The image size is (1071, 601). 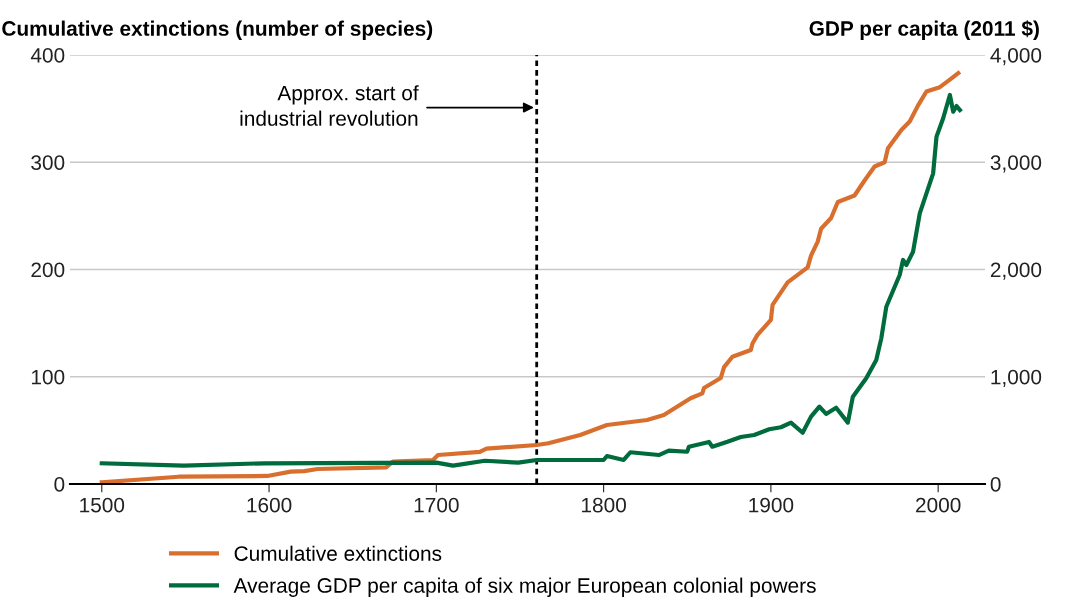 What do you see at coordinates (938, 505) in the screenshot?
I see `x-tick-label: 2000` at bounding box center [938, 505].